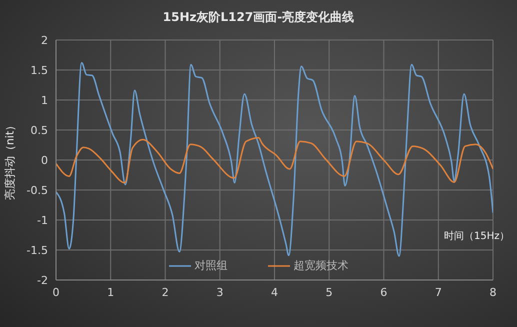  Describe the element at coordinates (10, 160) in the screenshot. I see `y-axis-title: 亮度抖动（nit）` at that location.